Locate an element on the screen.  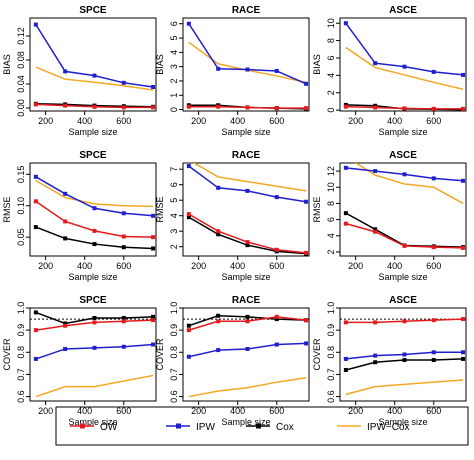
panel-title: SPCE is located at coordinates (93, 155).